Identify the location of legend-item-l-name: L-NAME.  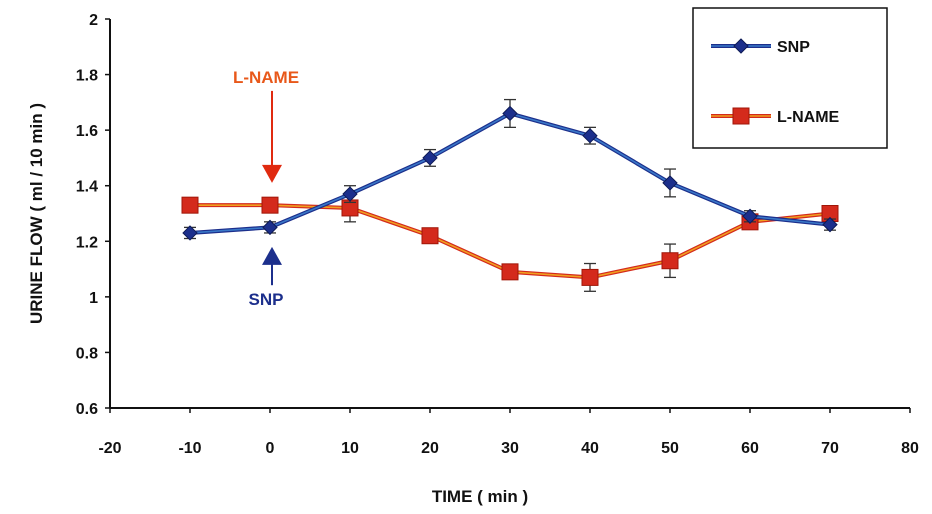
(775, 116).